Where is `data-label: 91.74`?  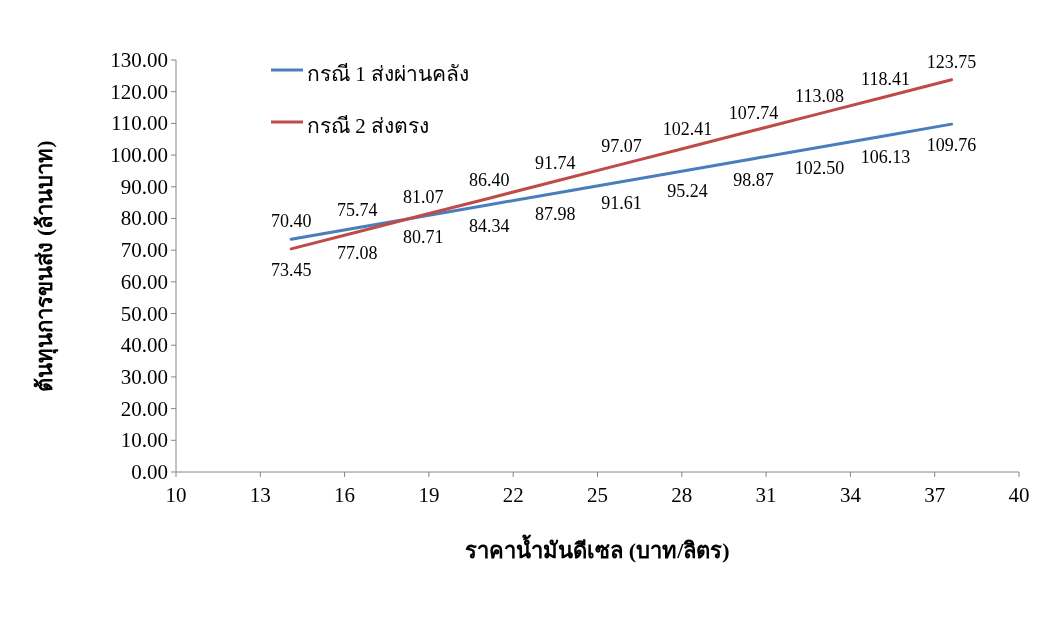 data-label: 91.74 is located at coordinates (555, 163).